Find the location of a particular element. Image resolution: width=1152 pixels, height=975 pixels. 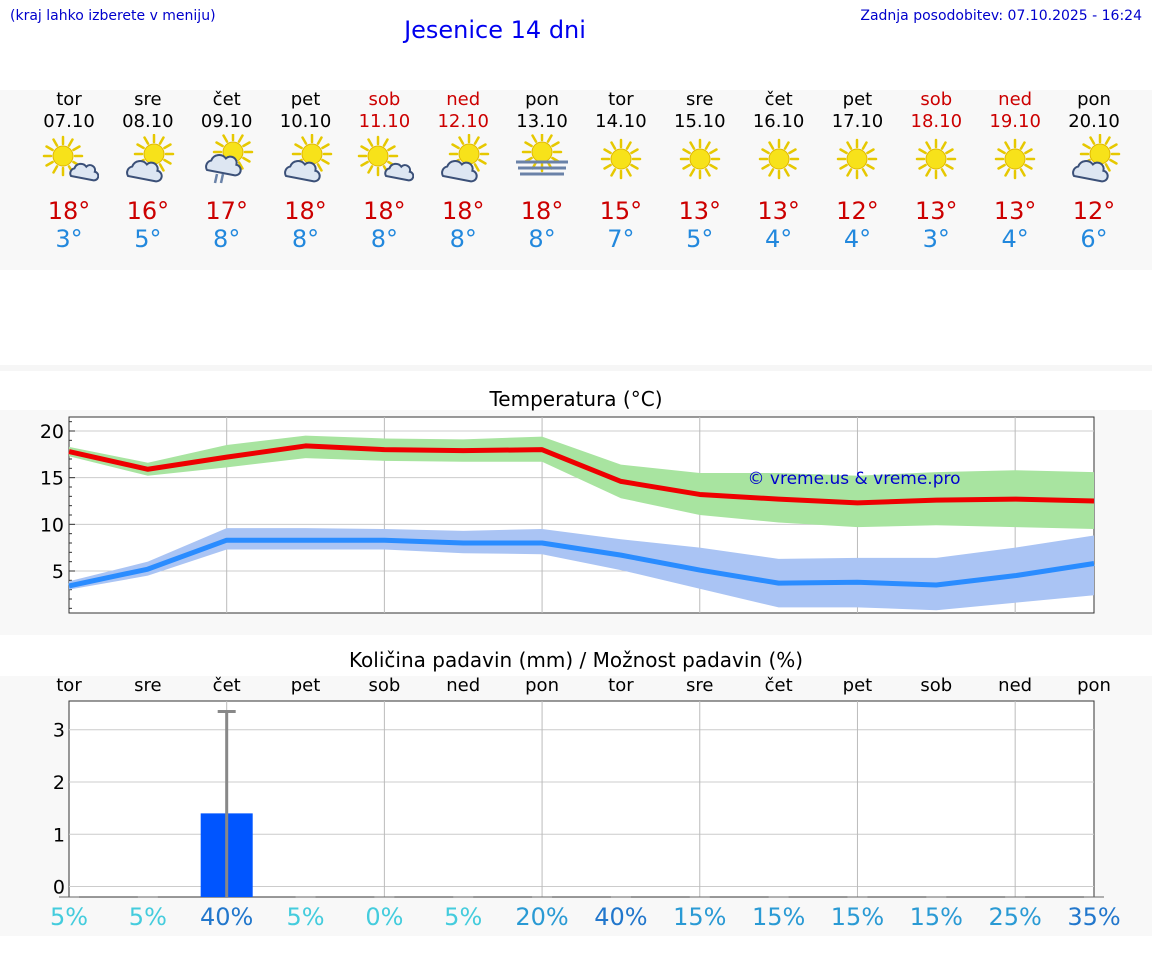

day-date: 13.10 is located at coordinates (542, 121).